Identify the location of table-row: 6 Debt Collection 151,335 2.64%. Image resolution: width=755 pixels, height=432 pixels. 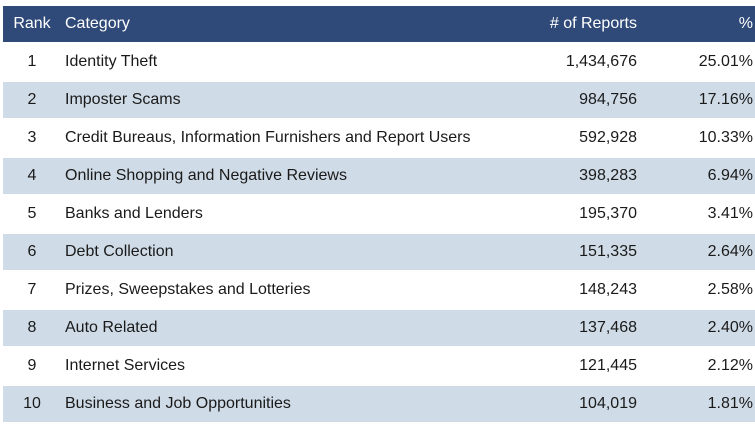
(379, 253).